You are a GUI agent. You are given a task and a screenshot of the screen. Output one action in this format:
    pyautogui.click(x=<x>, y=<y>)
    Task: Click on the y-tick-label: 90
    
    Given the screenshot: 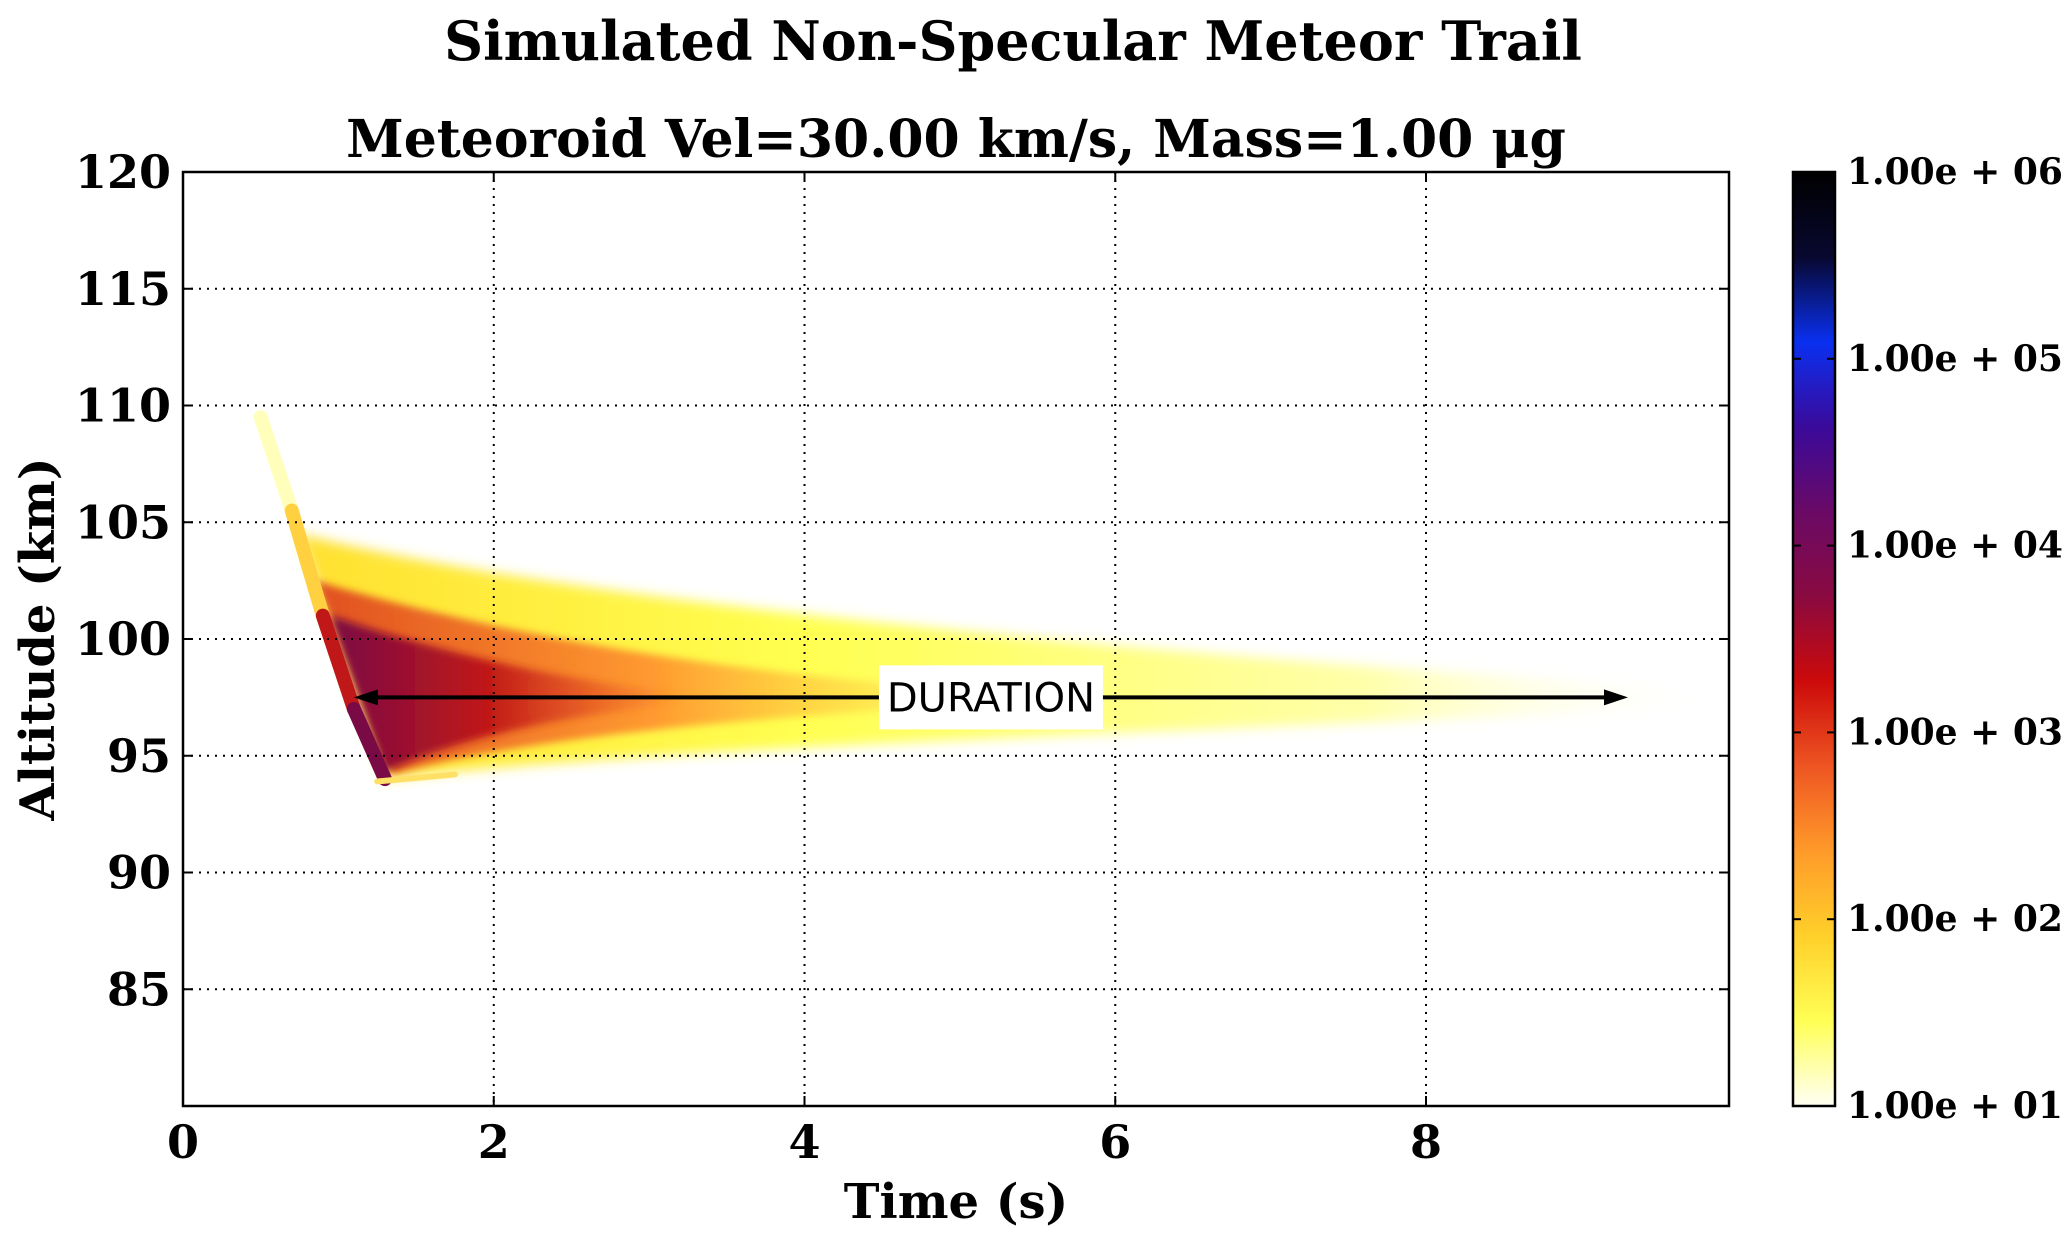 What is the action you would take?
    pyautogui.click(x=139, y=873)
    